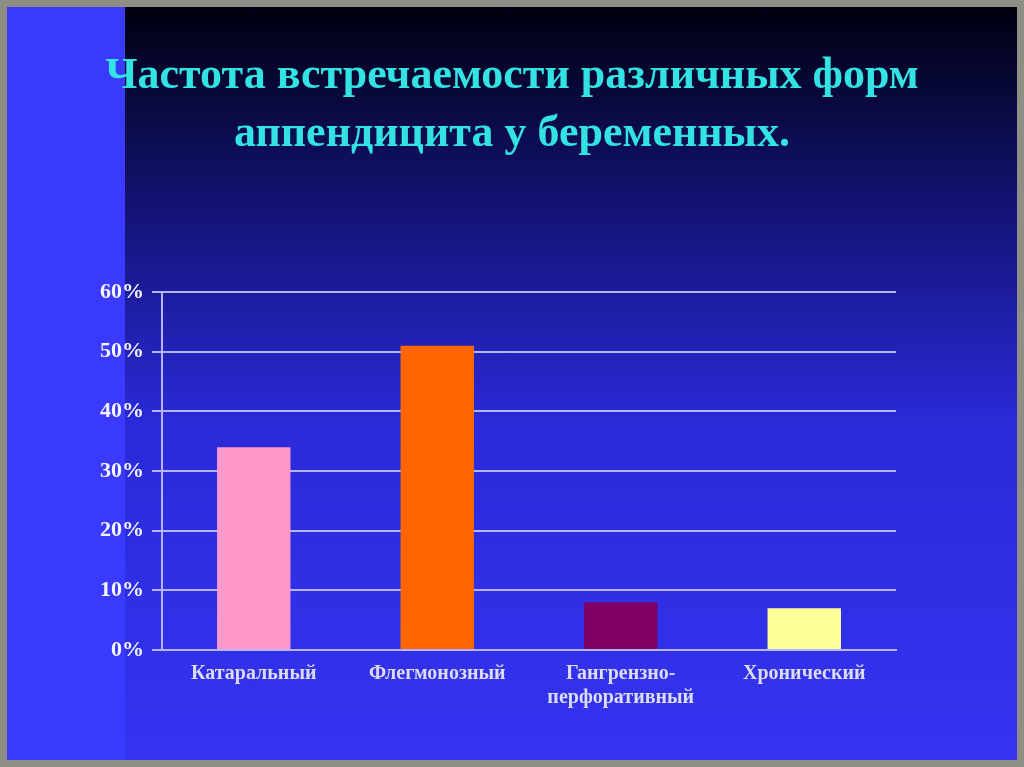  What do you see at coordinates (253, 673) in the screenshot?
I see `x-tick-label: Катаральный` at bounding box center [253, 673].